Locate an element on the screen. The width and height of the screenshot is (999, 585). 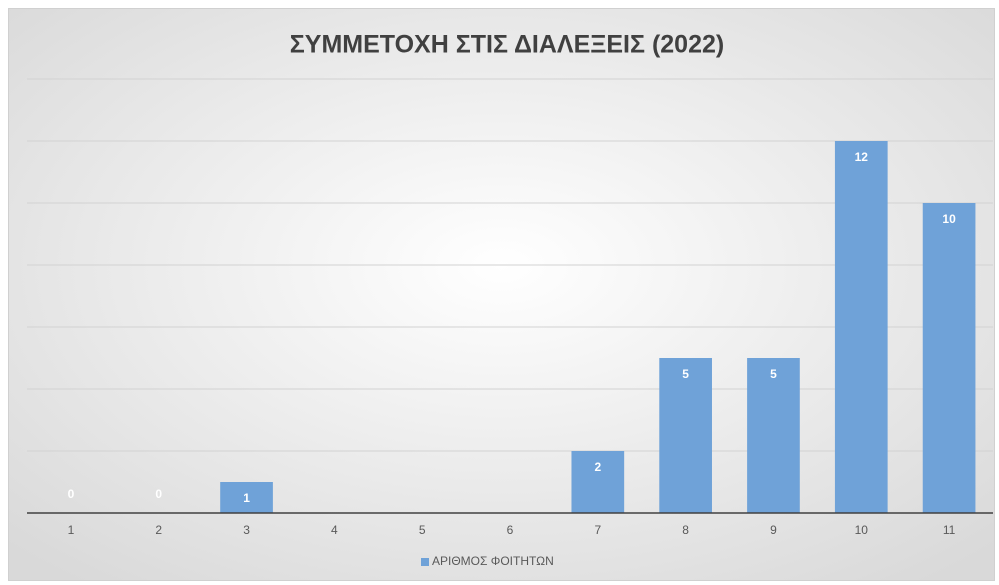
x-tick-label: 6 is located at coordinates (510, 530).